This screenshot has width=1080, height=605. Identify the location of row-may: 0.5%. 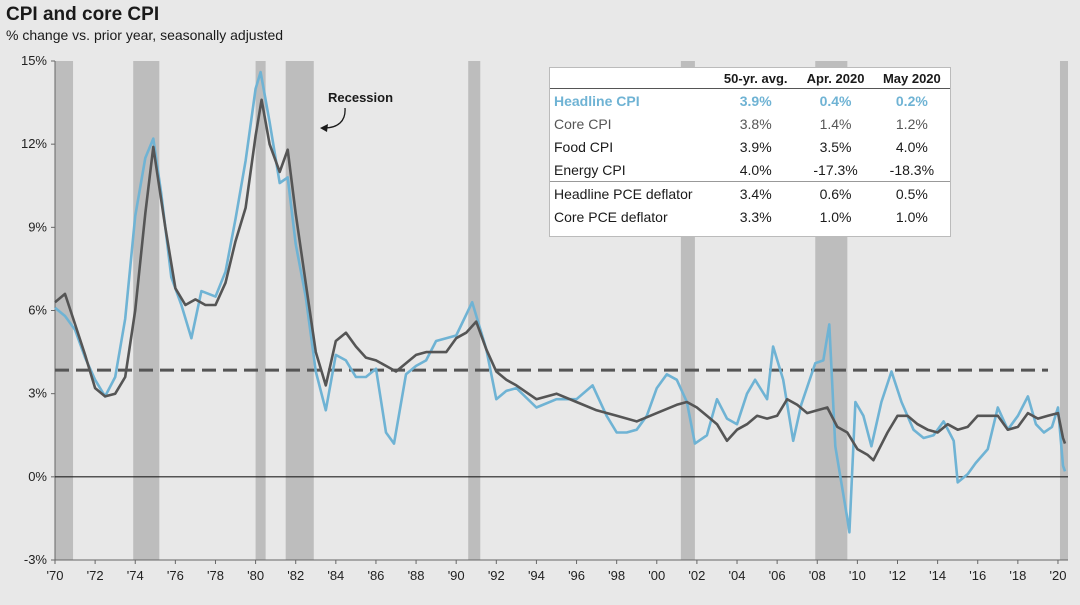
(911, 193).